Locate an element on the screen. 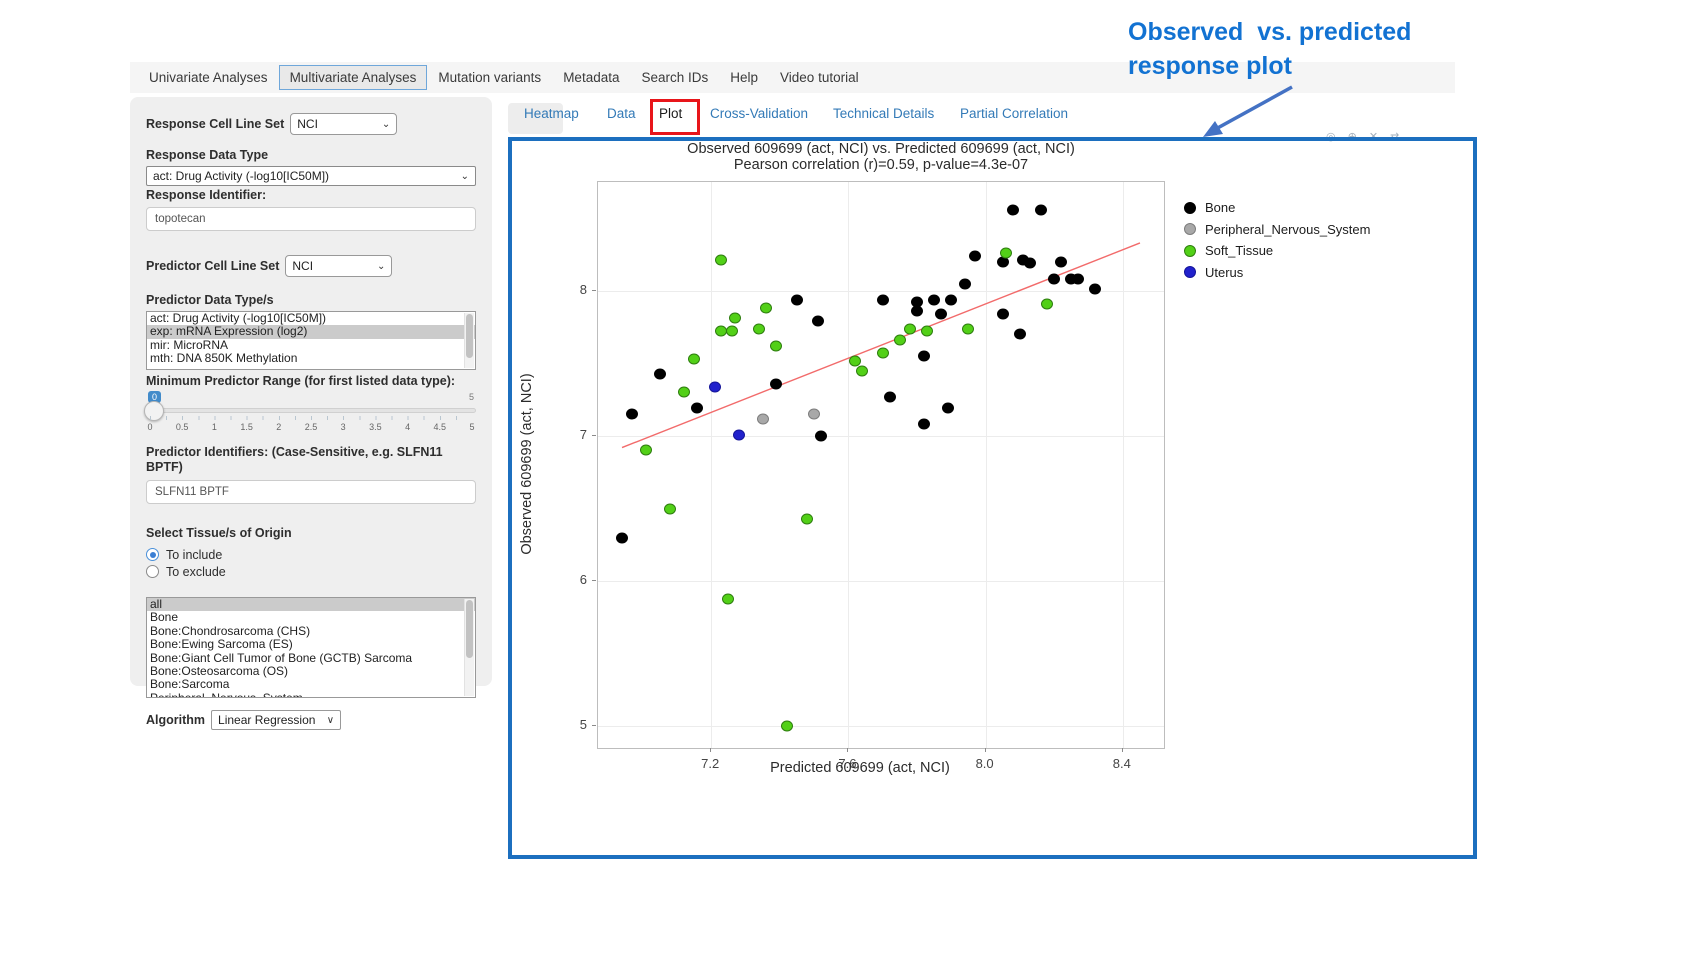 The width and height of the screenshot is (1700, 956). zoom-icon: ⊕ is located at coordinates (1352, 137).